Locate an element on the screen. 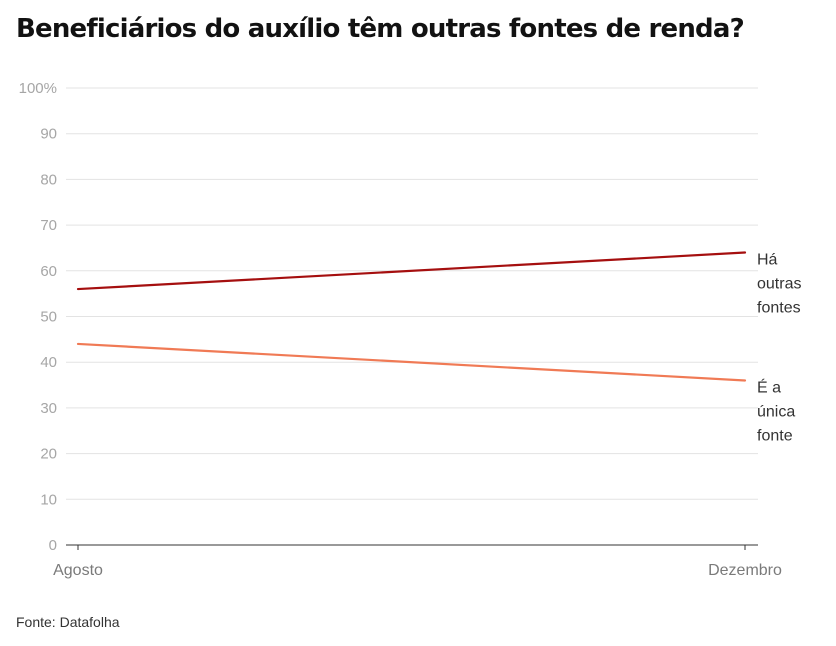  y-tick-label: 10 is located at coordinates (48, 499).